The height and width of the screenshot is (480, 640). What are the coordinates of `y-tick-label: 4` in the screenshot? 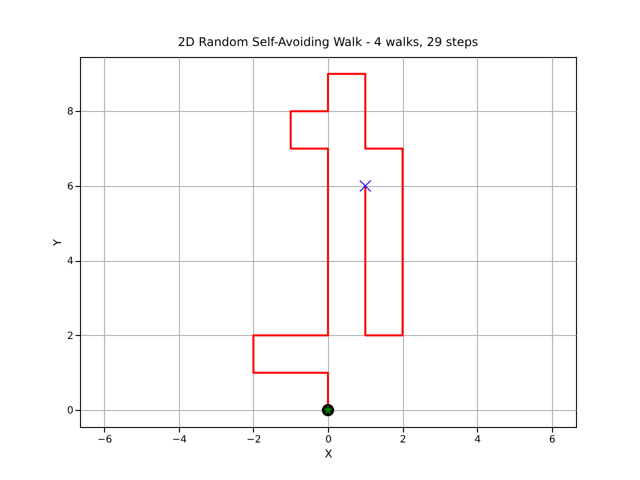 It's located at (70, 262).